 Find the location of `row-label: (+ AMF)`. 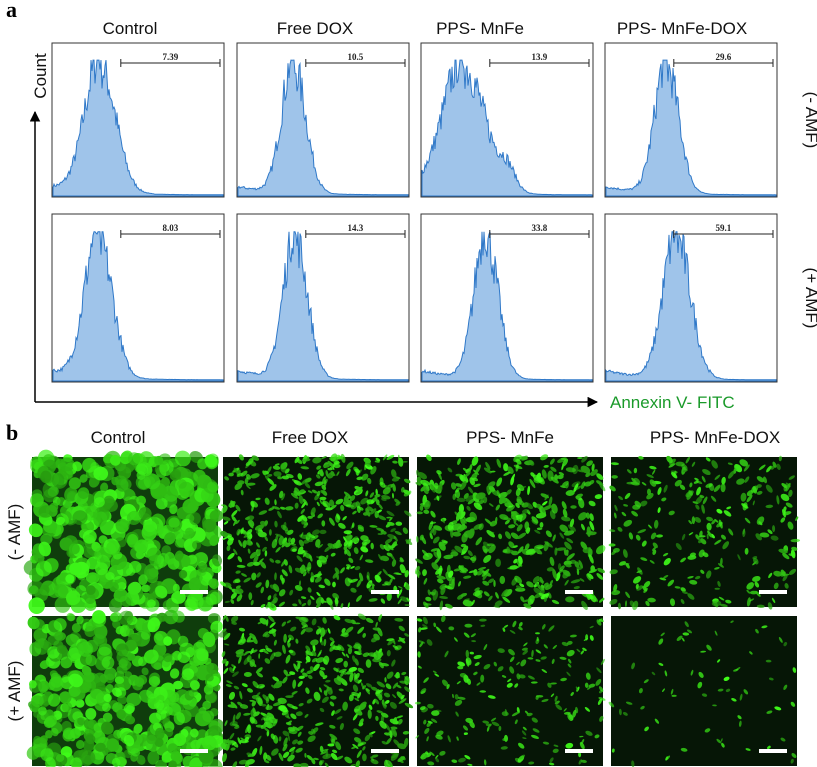

row-label: (+ AMF) is located at coordinates (809, 298).